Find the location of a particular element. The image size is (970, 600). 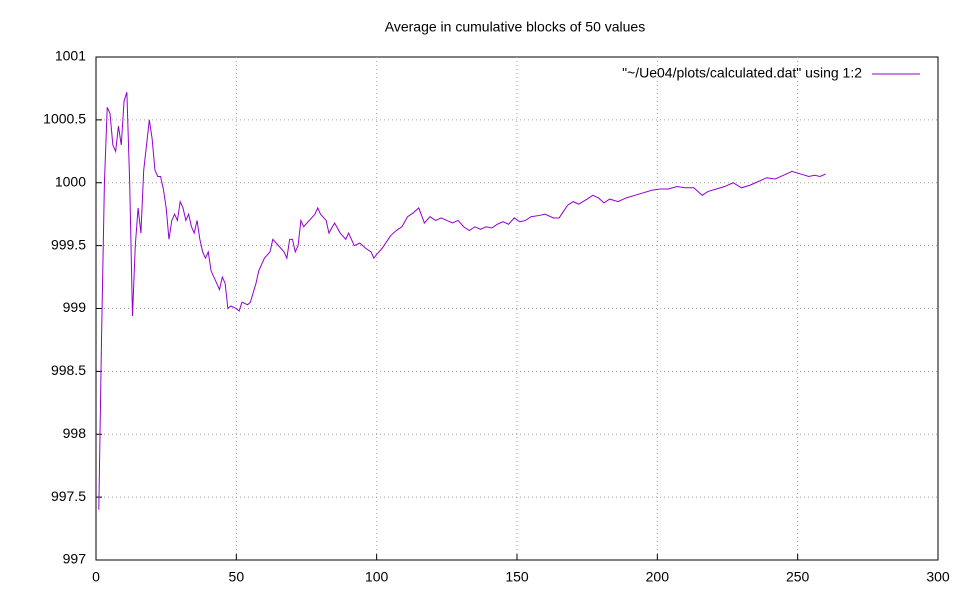

x-tick-label: 150 is located at coordinates (517, 577).